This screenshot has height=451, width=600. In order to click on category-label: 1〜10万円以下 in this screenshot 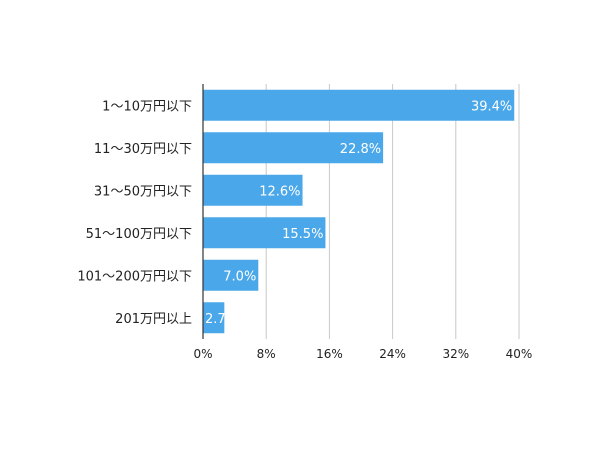, I will do `click(147, 106)`.